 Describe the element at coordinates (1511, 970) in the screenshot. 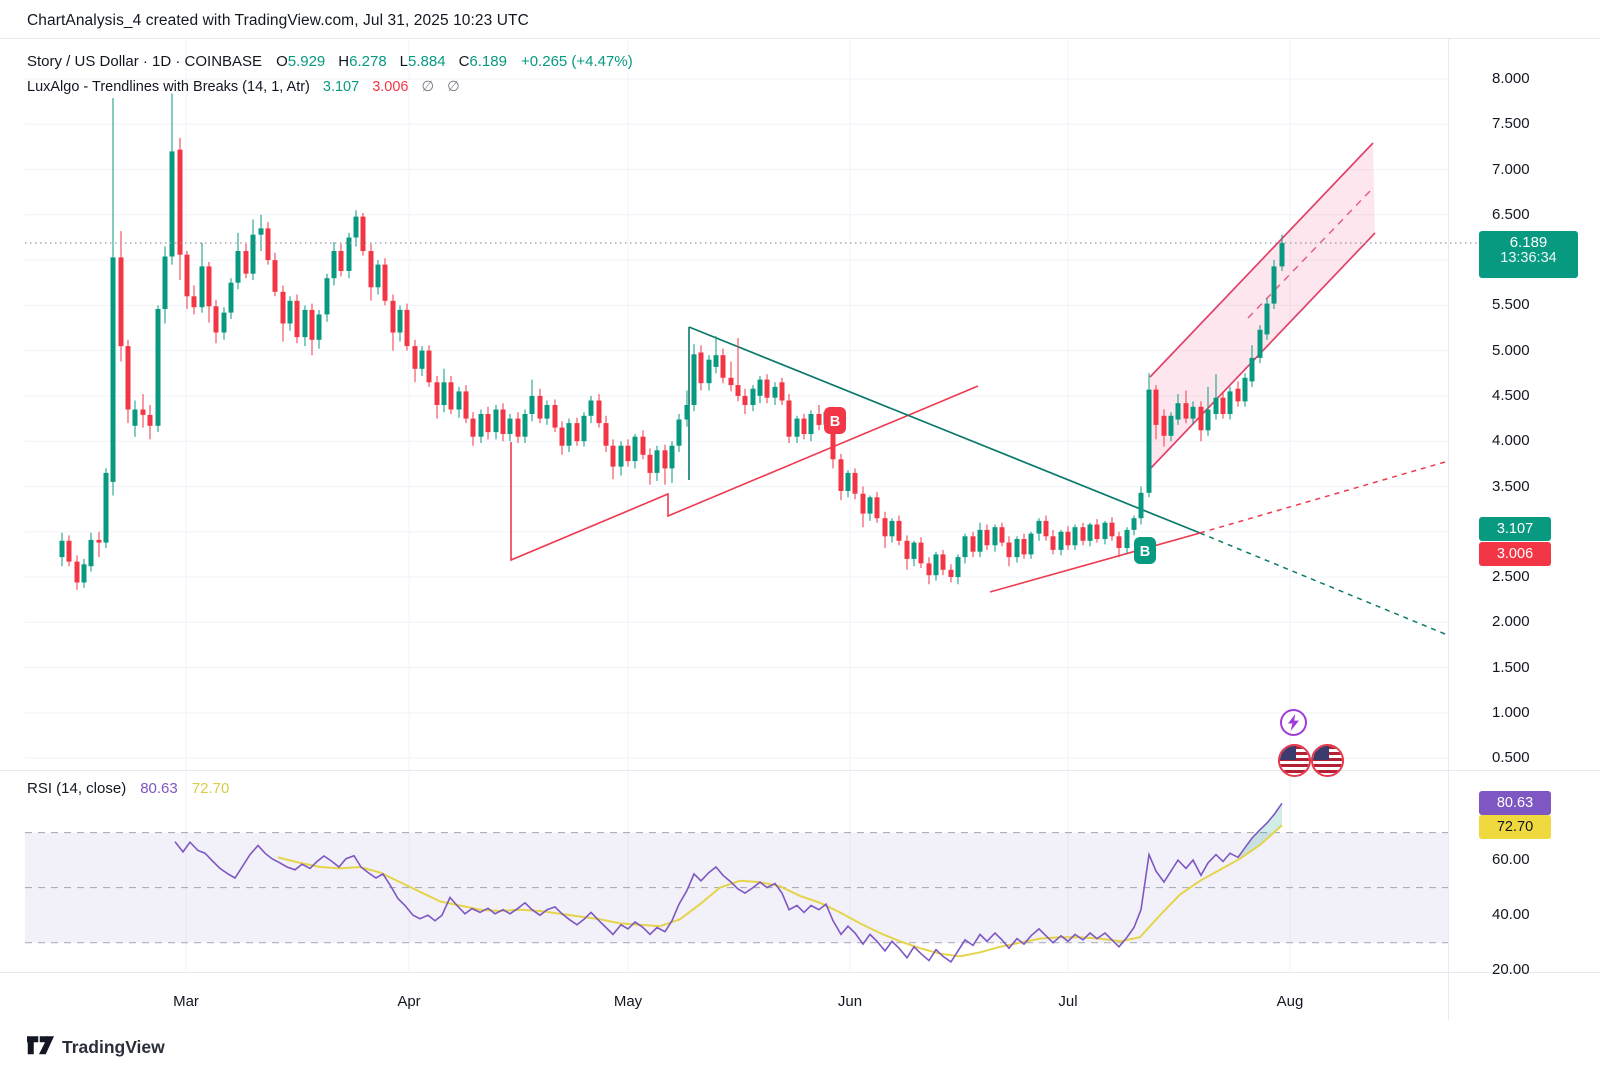

I see `rsi-axis-label: 20.00` at that location.